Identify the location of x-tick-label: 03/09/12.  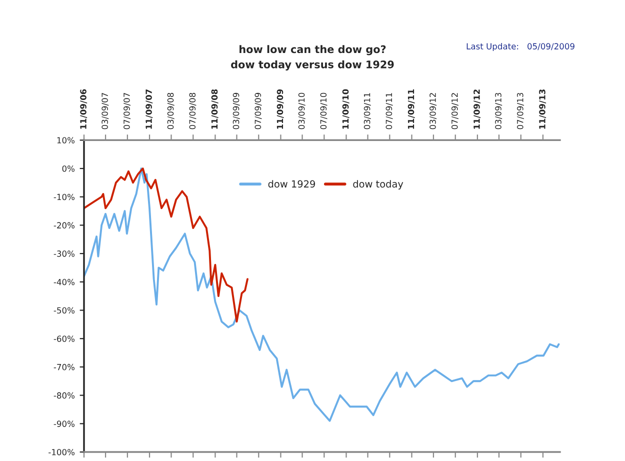
(433, 111).